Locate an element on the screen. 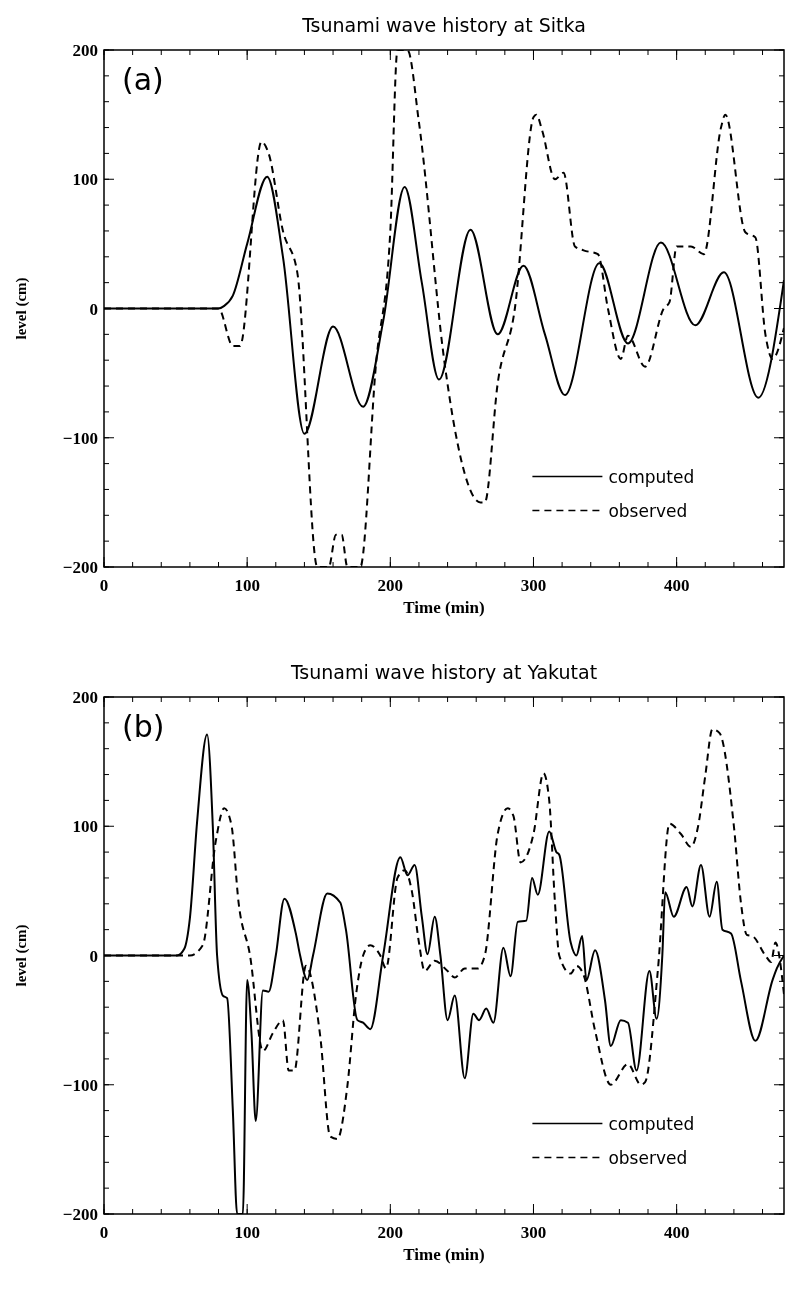 This screenshot has width=804, height=1294. annotation: (a) is located at coordinates (143, 79).